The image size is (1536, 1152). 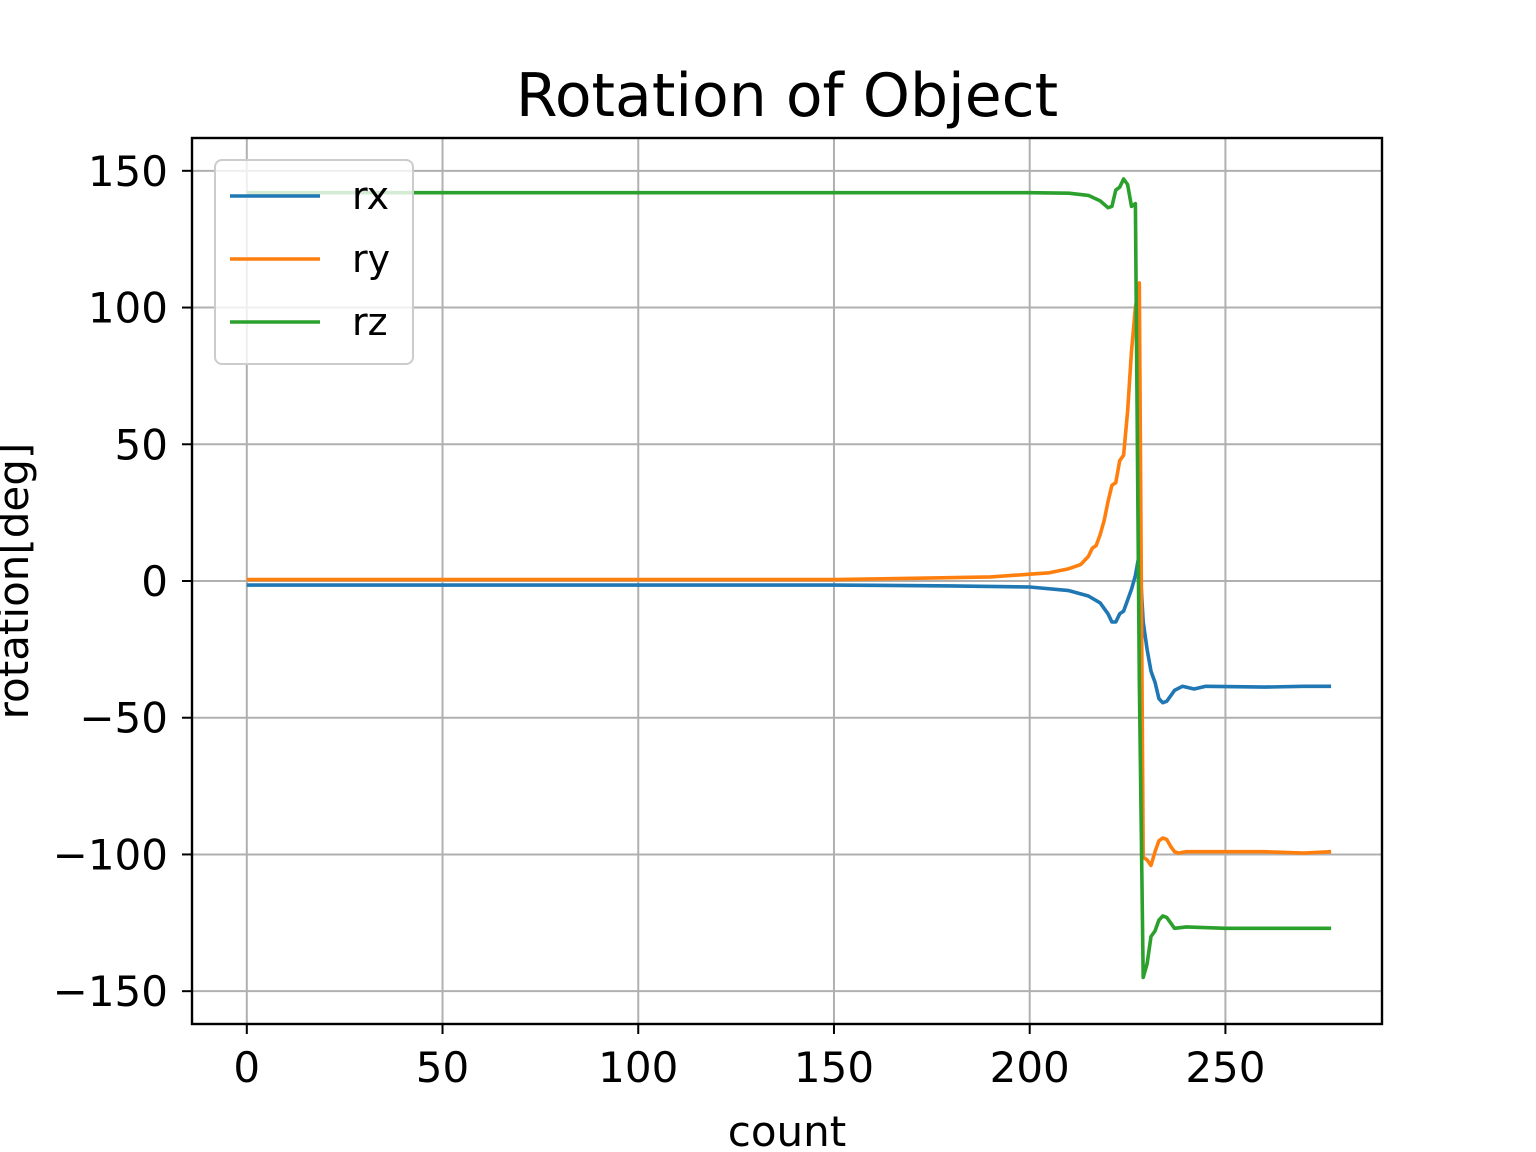 What do you see at coordinates (141, 444) in the screenshot?
I see `y-tick-label: 50` at bounding box center [141, 444].